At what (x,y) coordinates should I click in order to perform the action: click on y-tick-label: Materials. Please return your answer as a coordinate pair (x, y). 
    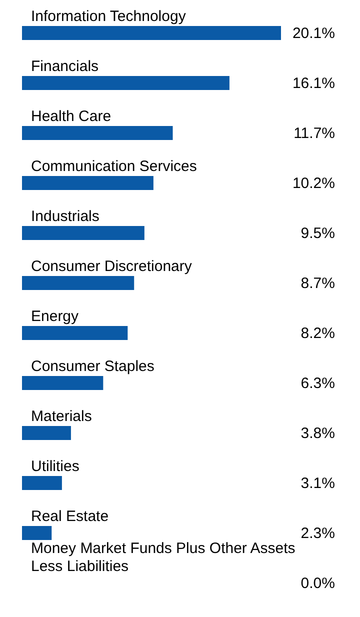
    Looking at the image, I should click on (61, 416).